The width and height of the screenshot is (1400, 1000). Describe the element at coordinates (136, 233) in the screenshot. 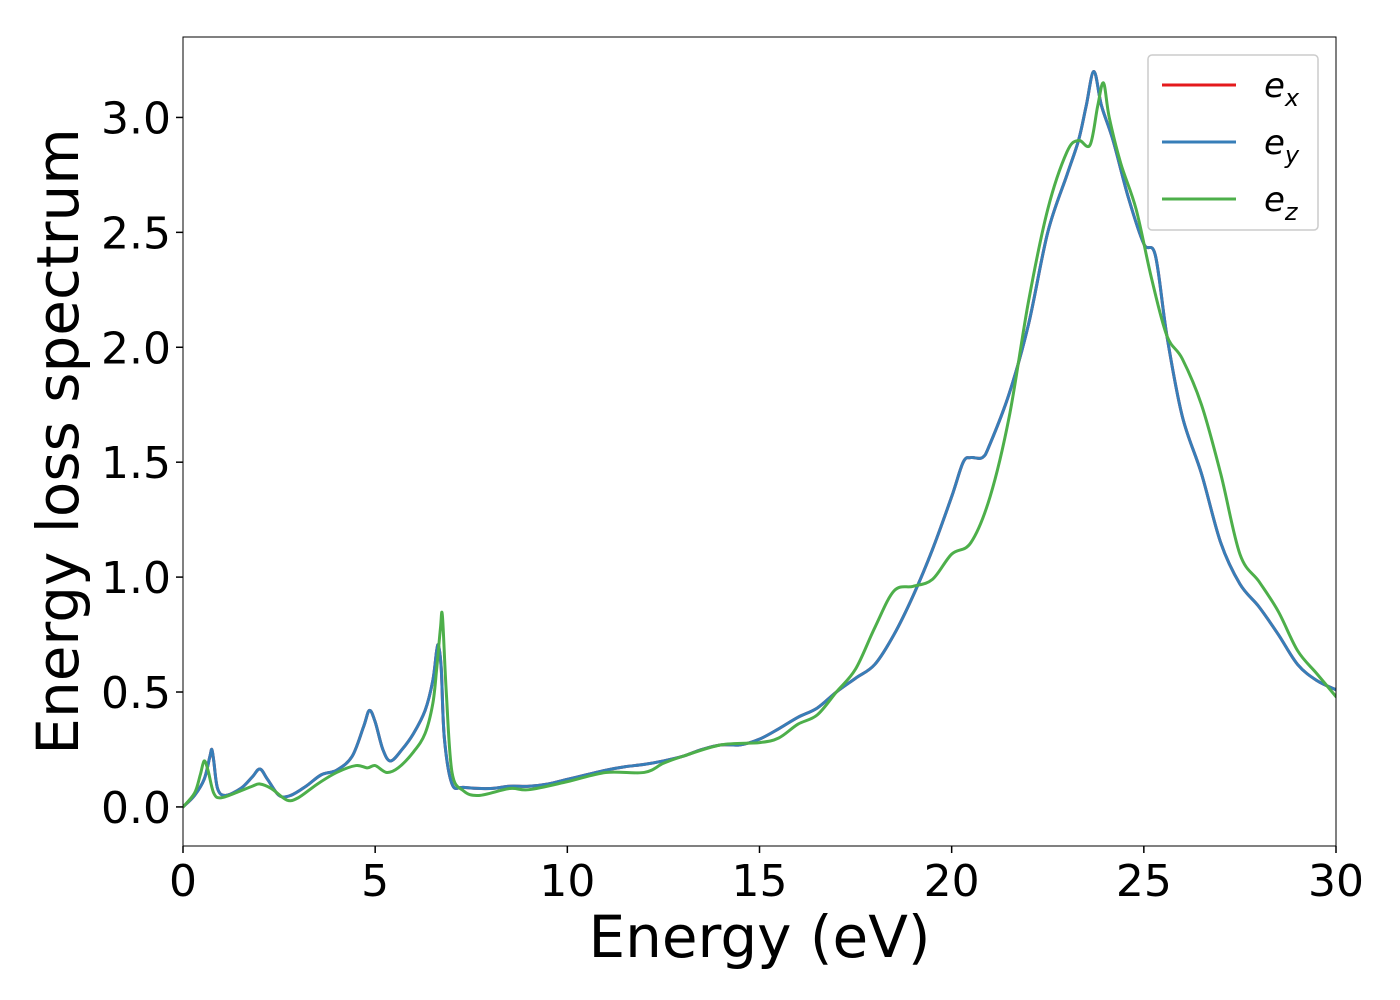

I see `y-tick-label: 2.5` at that location.